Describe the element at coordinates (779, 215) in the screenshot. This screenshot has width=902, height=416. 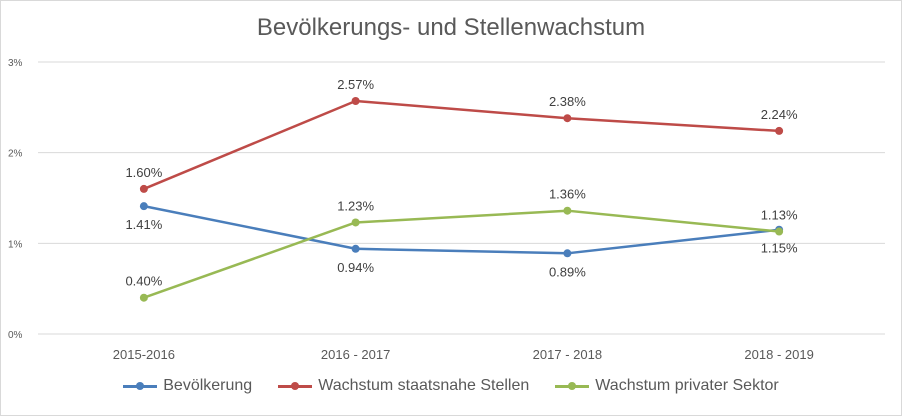
I see `data-label: 1.13%` at that location.